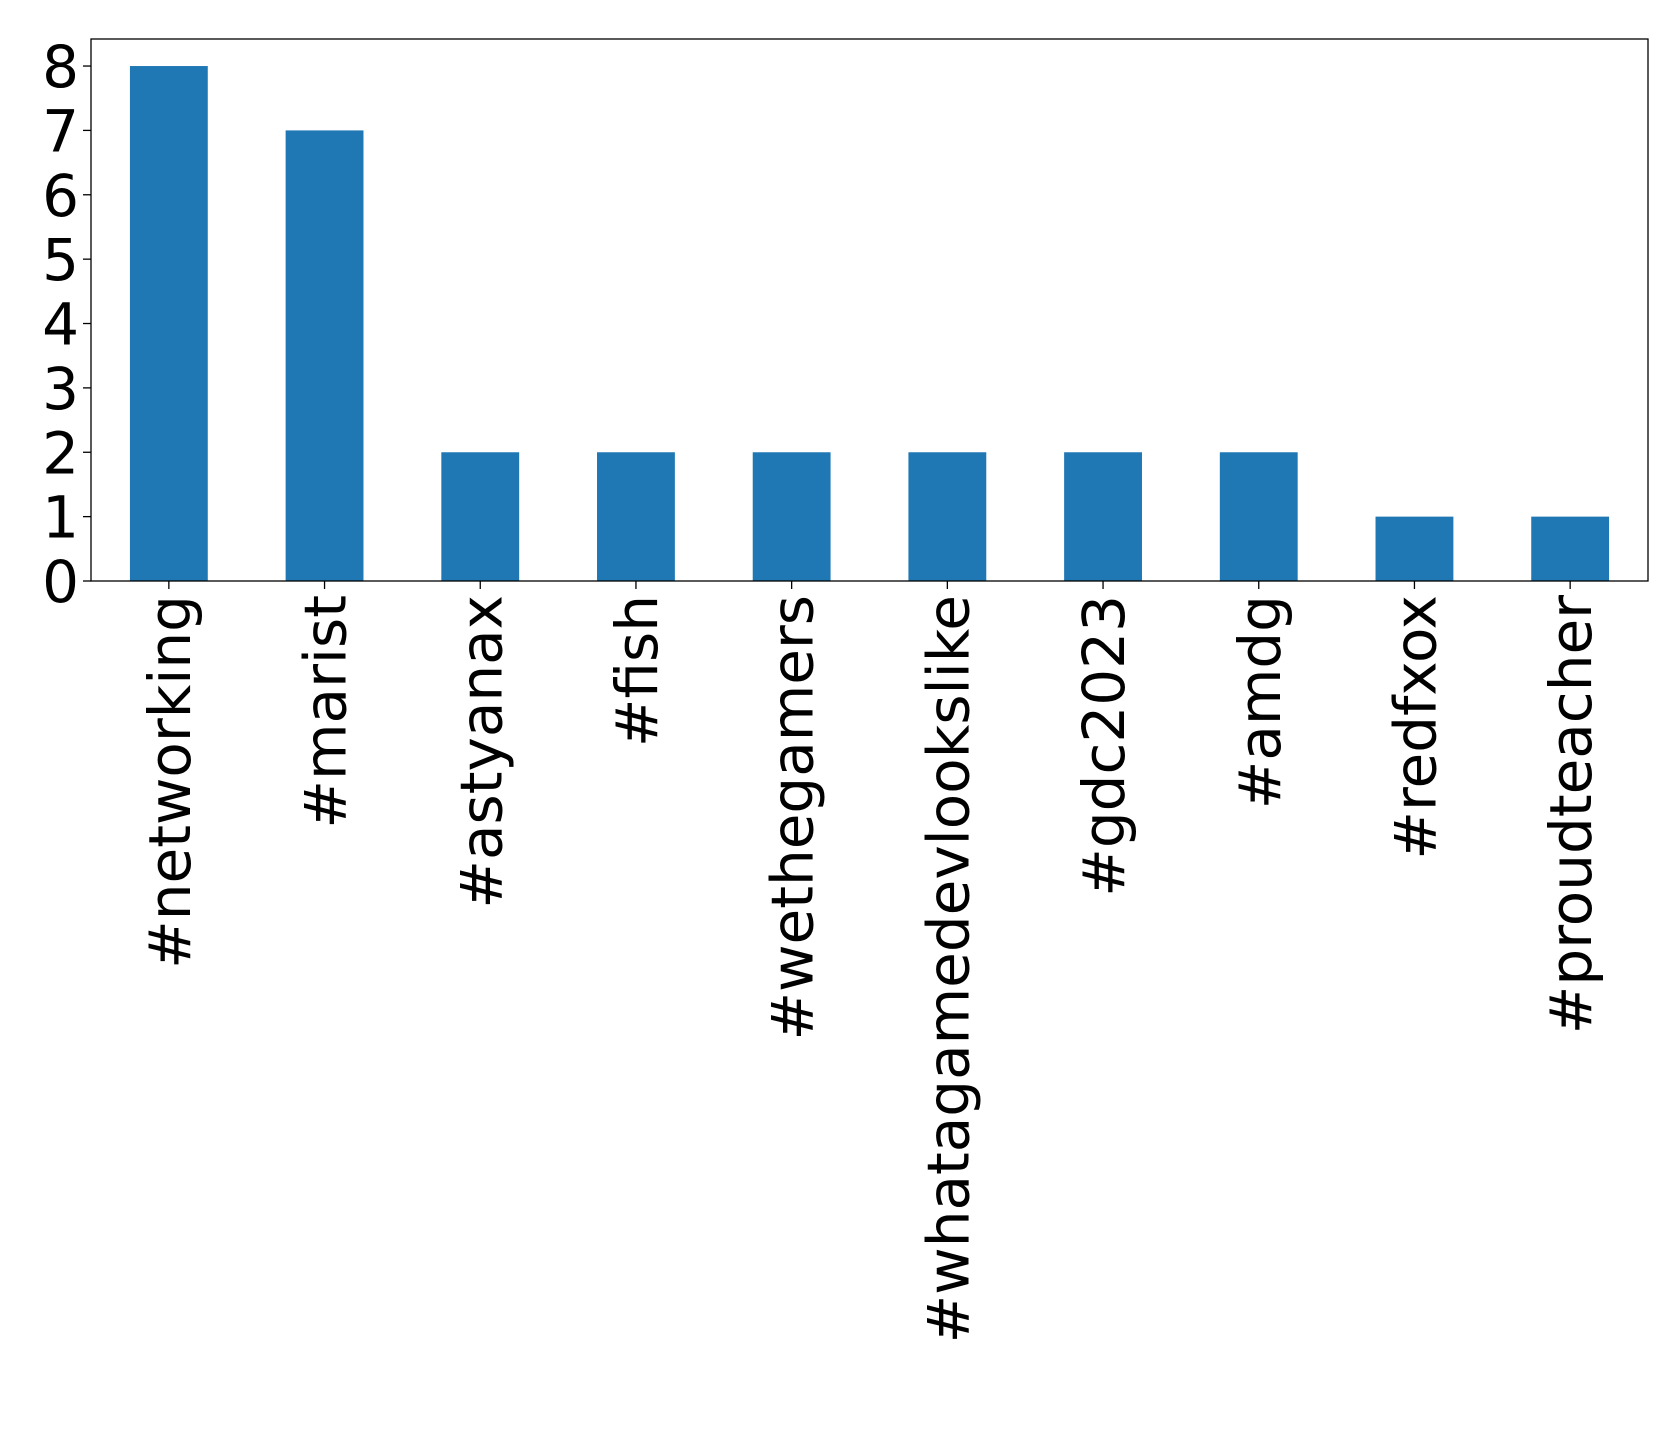  What do you see at coordinates (1260, 702) in the screenshot?
I see `x-tick-label: #amdg` at bounding box center [1260, 702].